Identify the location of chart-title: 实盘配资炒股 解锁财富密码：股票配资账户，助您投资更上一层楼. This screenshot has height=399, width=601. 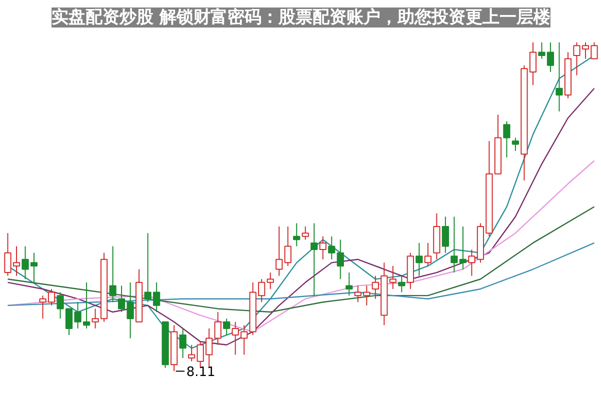
(302, 18).